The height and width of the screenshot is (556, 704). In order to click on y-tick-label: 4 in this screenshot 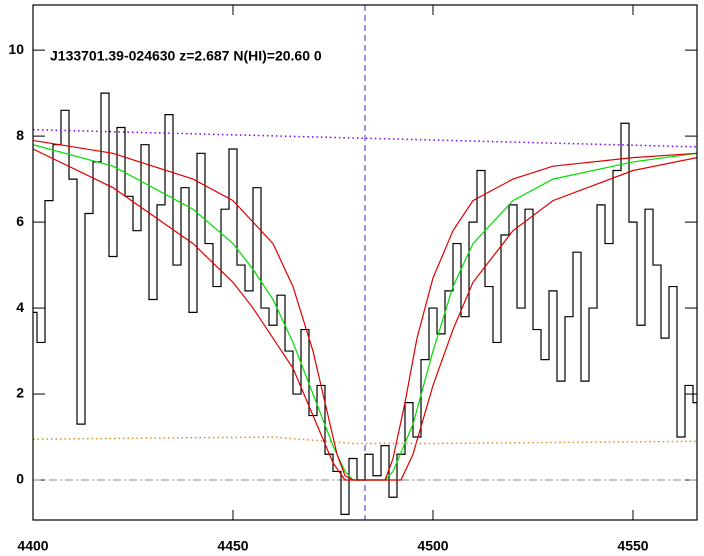, I will do `click(20, 307)`.